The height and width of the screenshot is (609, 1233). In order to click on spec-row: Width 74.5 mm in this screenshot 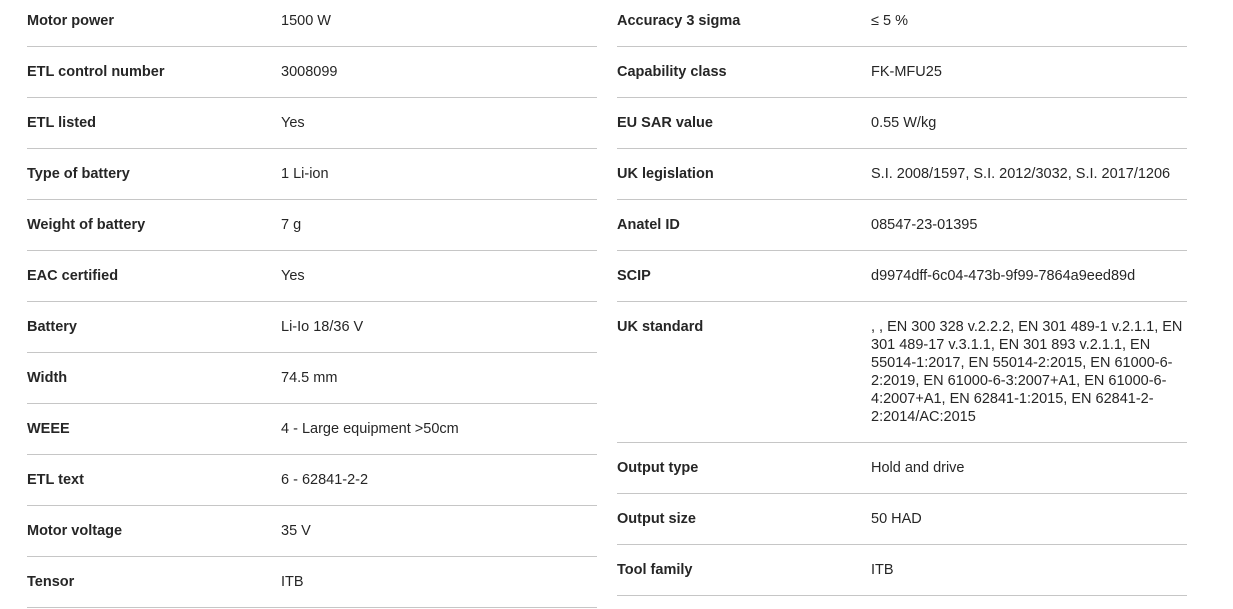, I will do `click(312, 378)`.